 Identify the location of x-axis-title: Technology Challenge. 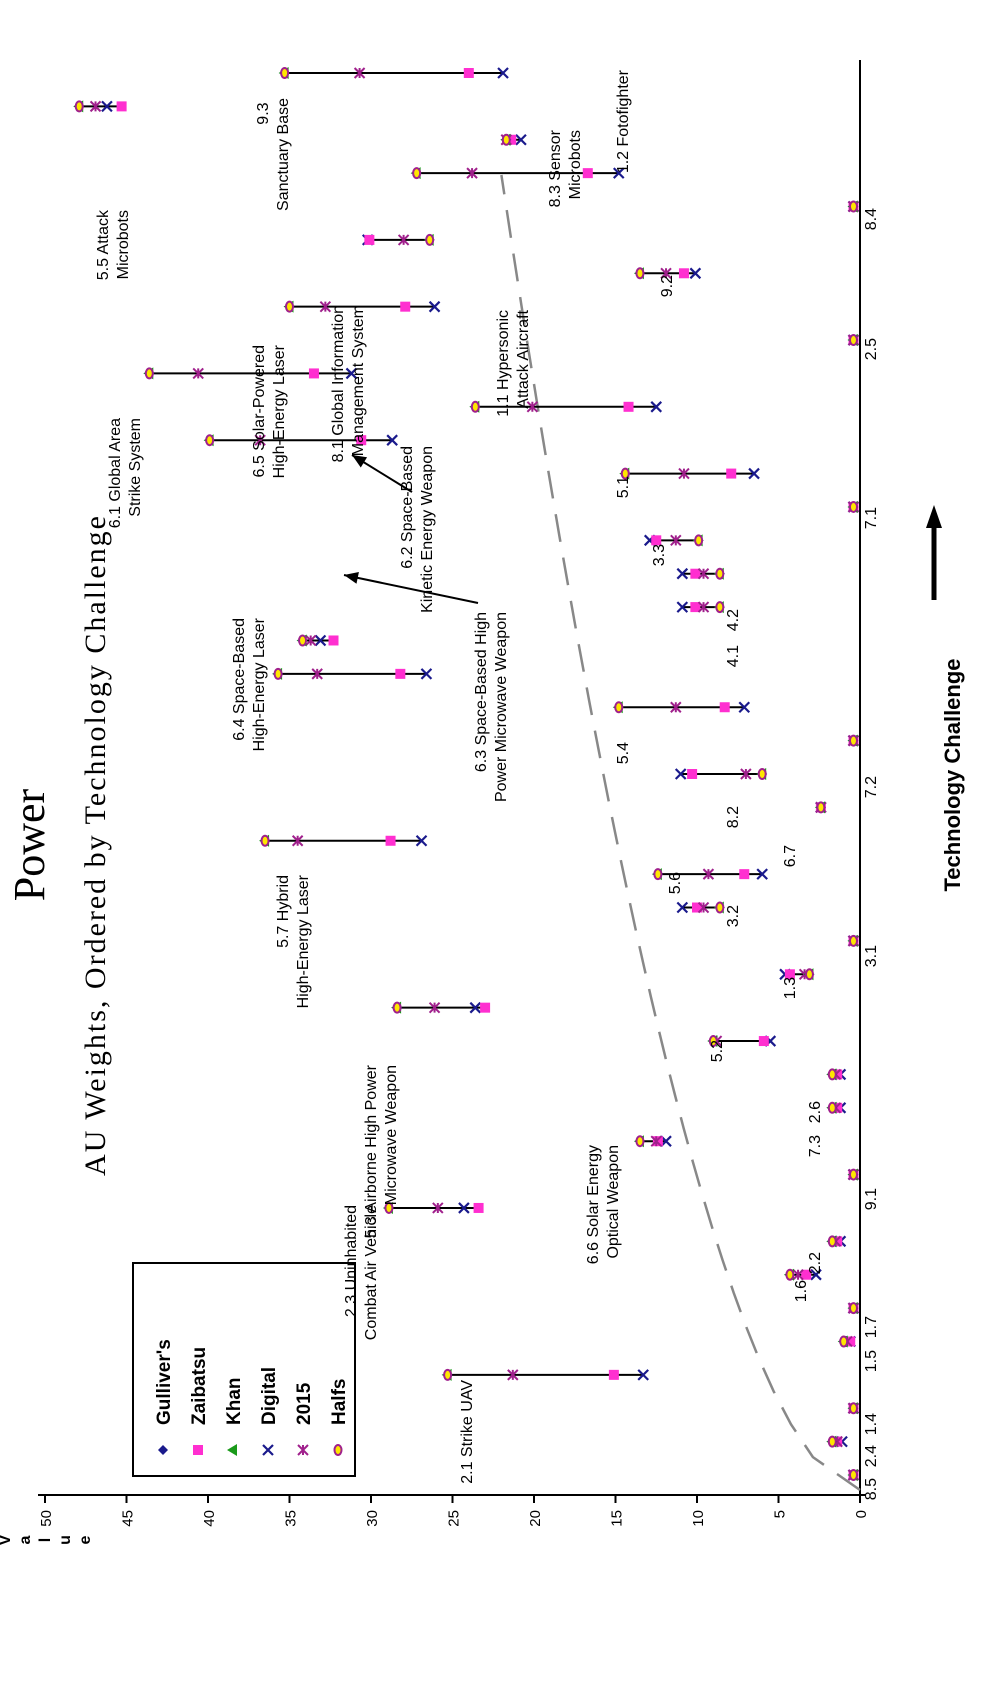
(952, 774).